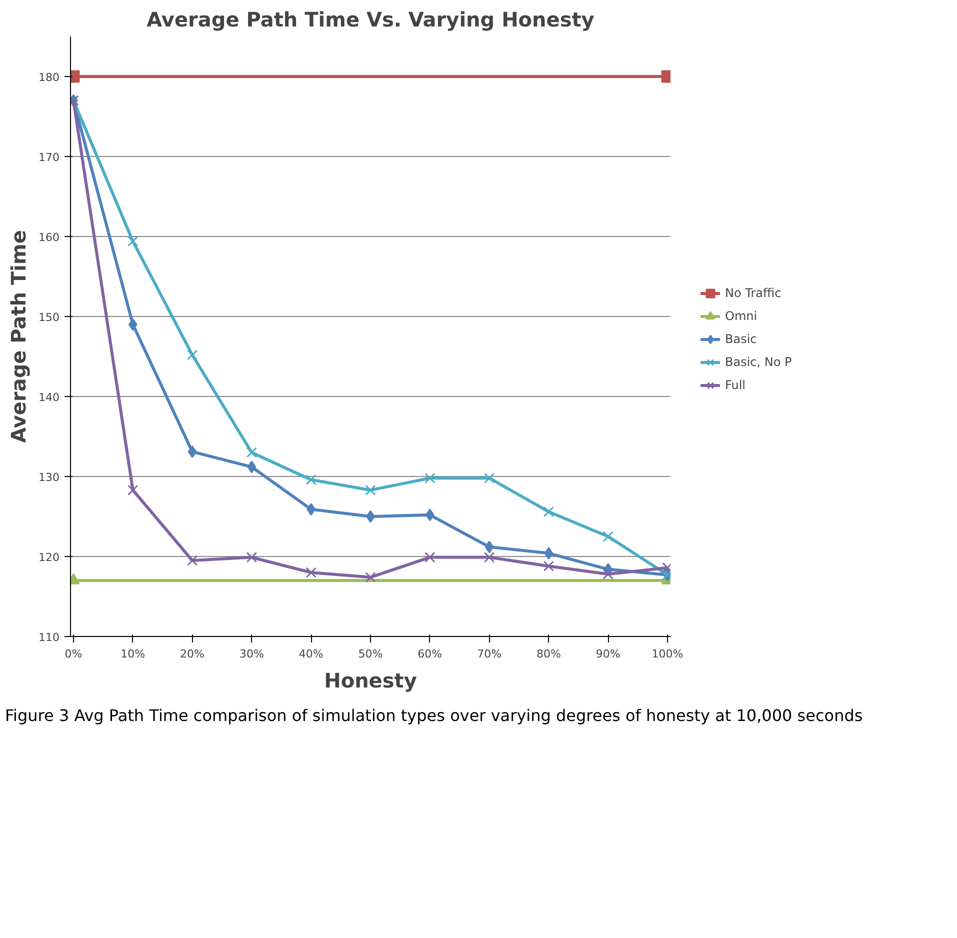 Image resolution: width=957 pixels, height=938 pixels. Describe the element at coordinates (311, 654) in the screenshot. I see `x-tick-label: 40%` at that location.